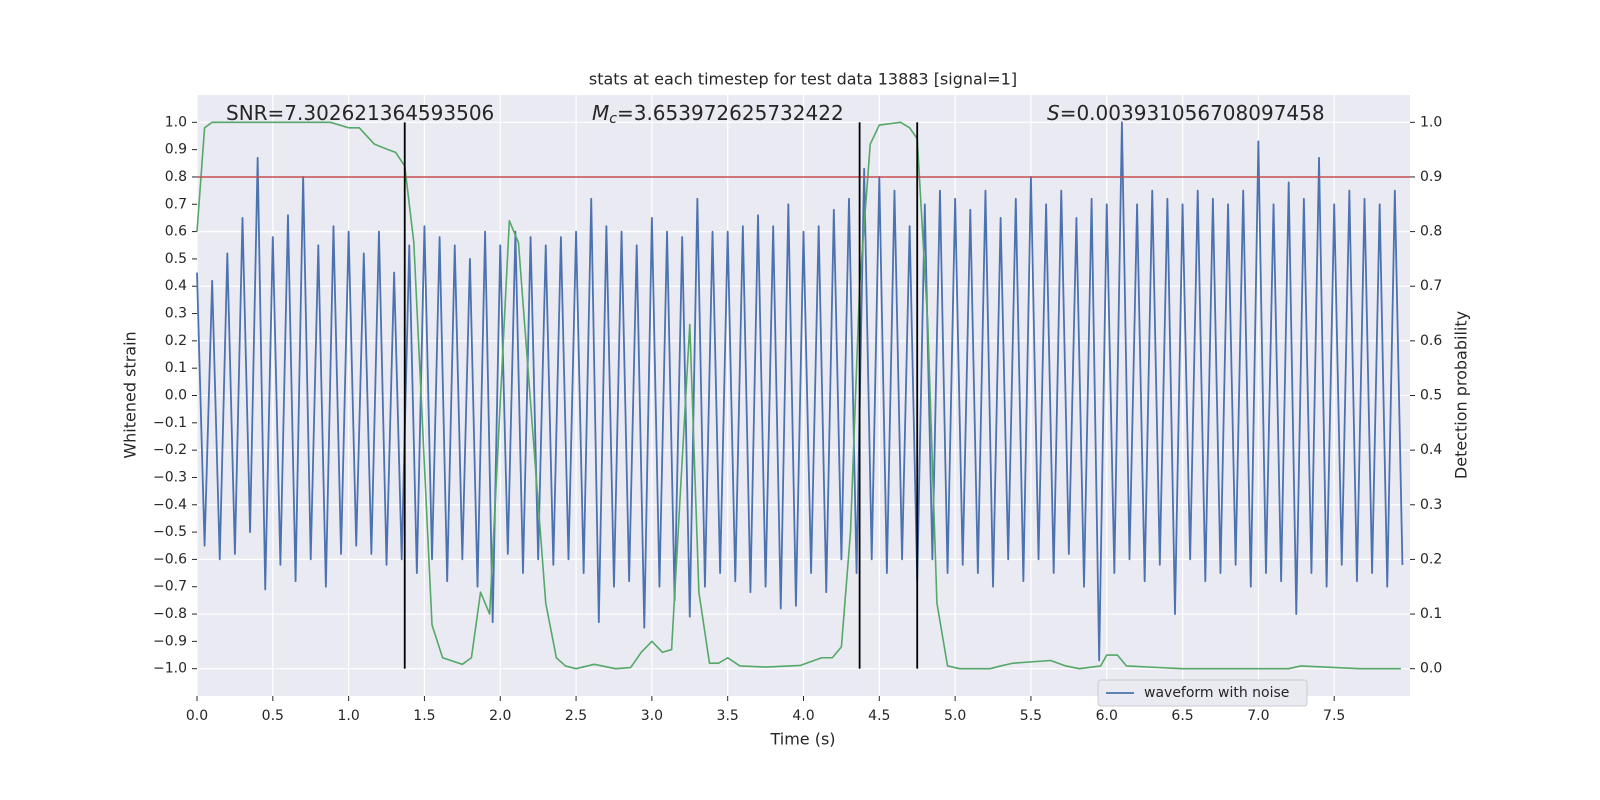 The image size is (1600, 800). Describe the element at coordinates (176, 232) in the screenshot. I see `y-tick-label: 0.6` at that location.